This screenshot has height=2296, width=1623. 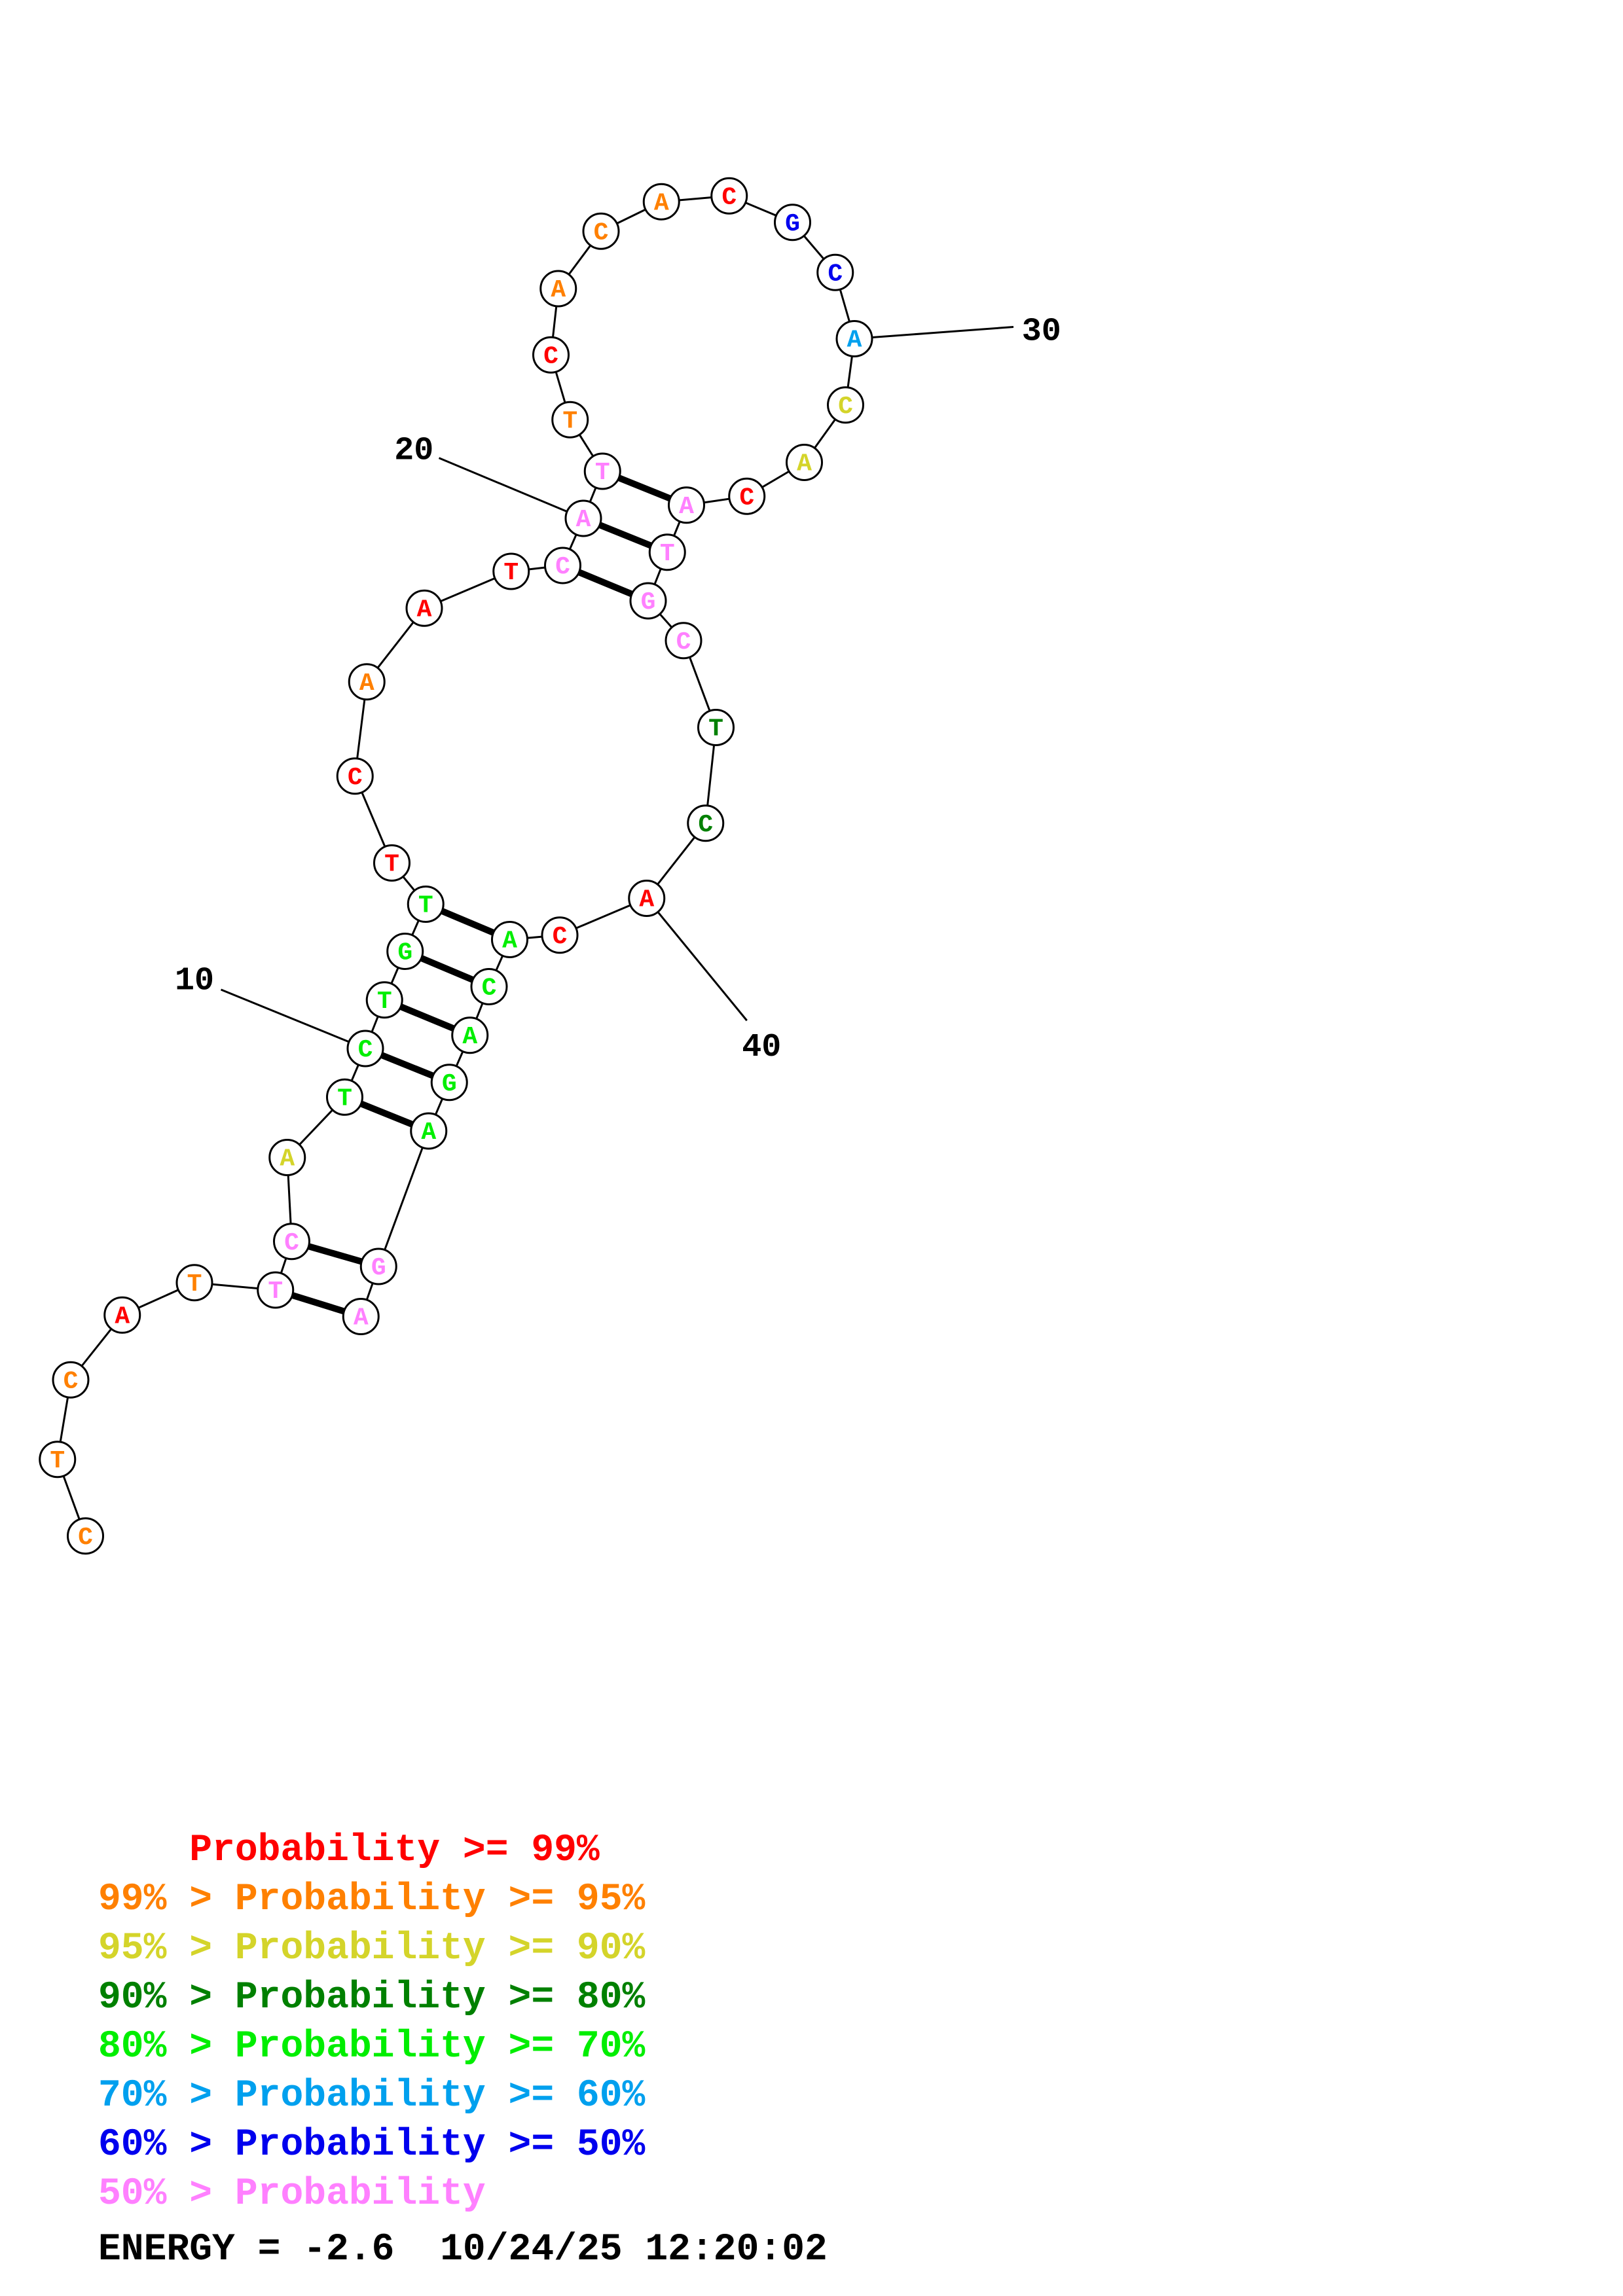 I want to click on nucleotide-34: A, so click(x=686, y=505).